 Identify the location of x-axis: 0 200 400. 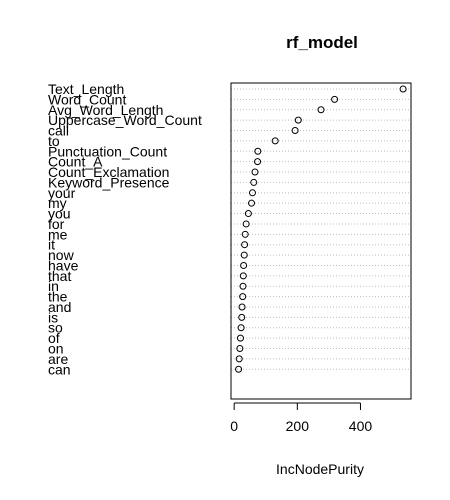
(301, 418).